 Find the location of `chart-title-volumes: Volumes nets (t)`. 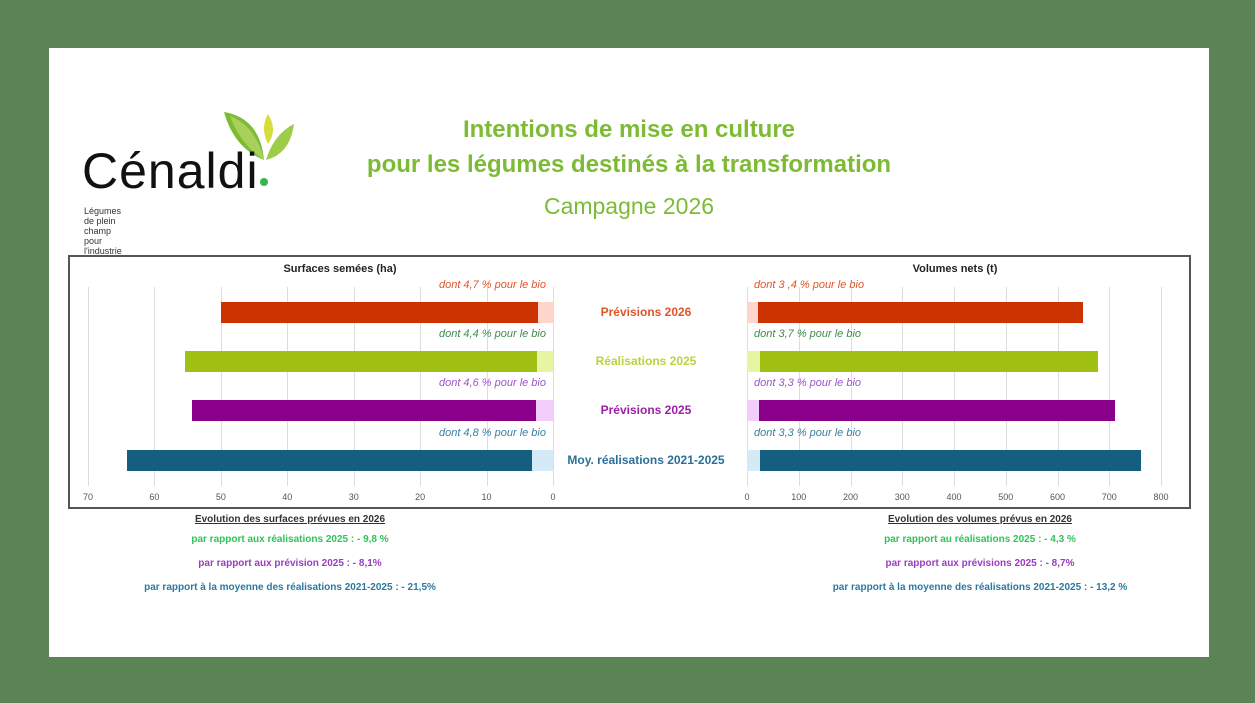

chart-title-volumes: Volumes nets (t) is located at coordinates (955, 269).